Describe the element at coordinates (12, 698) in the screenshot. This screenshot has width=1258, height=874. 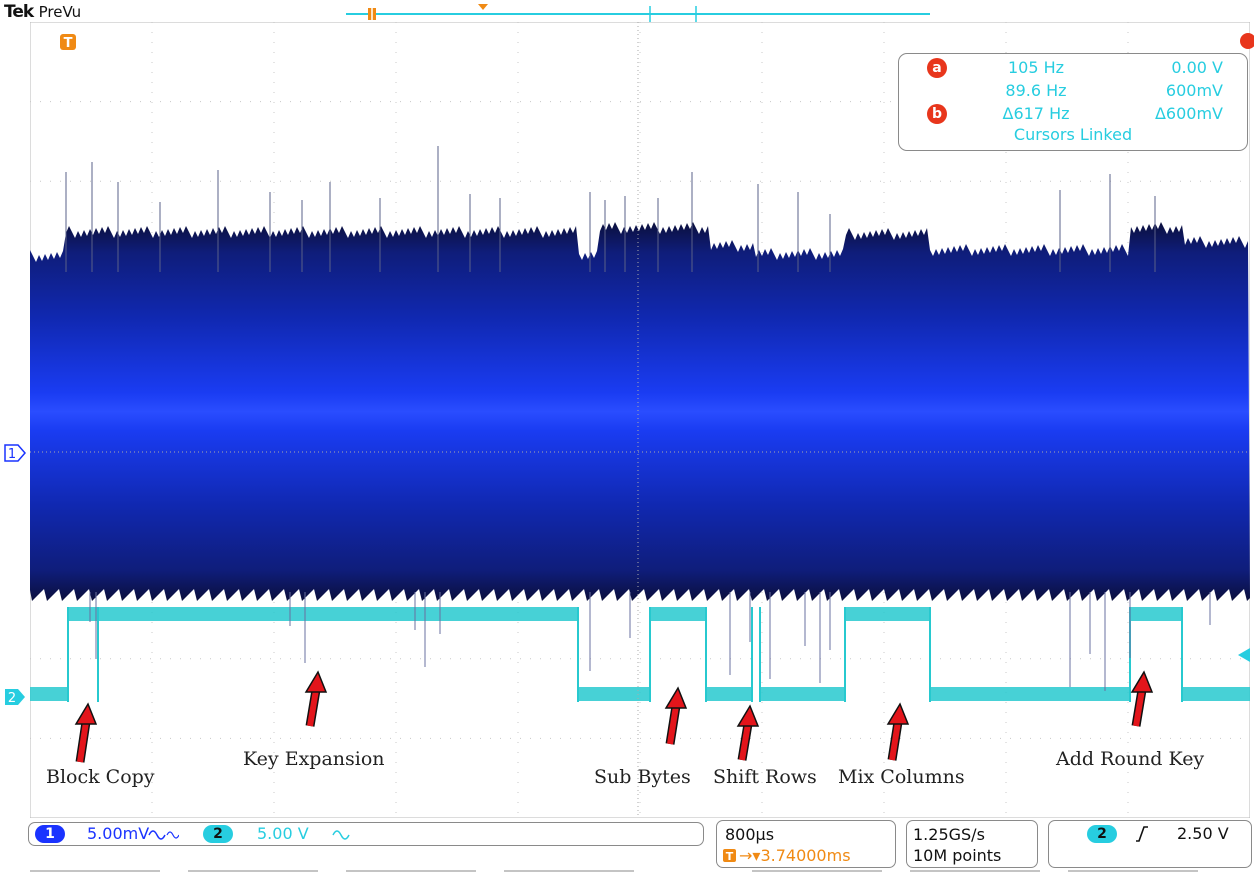
I see `svg-text: 2` at that location.